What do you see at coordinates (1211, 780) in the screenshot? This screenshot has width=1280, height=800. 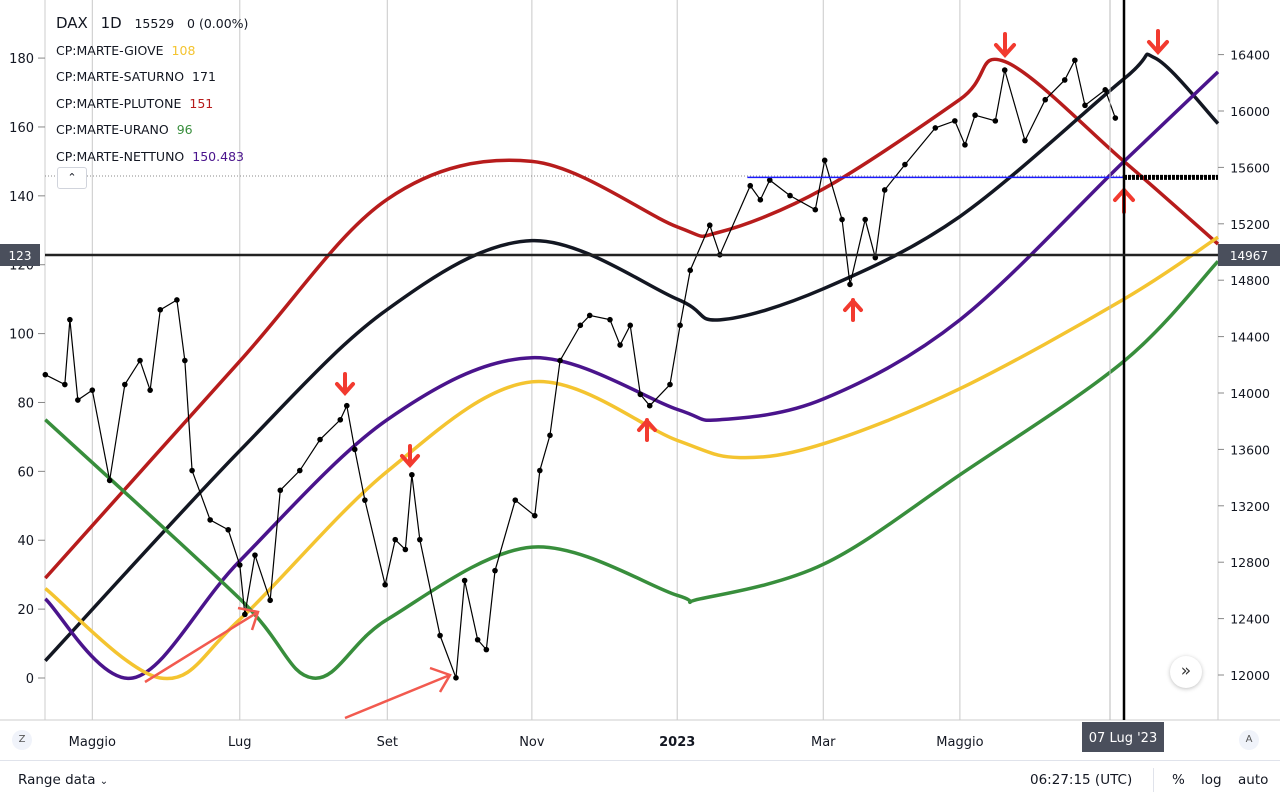 I see `log-toggle: log` at bounding box center [1211, 780].